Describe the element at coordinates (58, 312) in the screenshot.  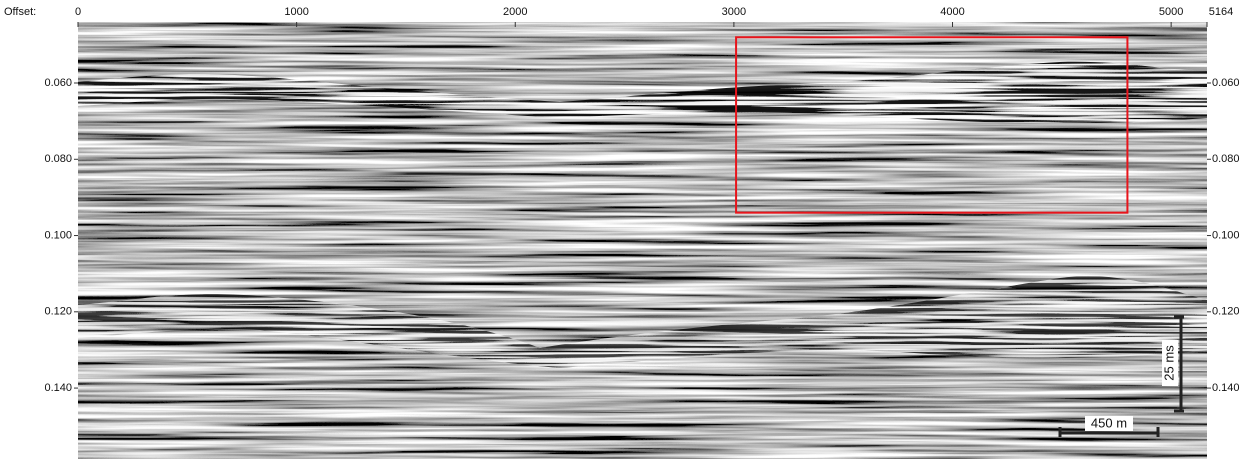
I see `y-tick-label: 0.120` at that location.